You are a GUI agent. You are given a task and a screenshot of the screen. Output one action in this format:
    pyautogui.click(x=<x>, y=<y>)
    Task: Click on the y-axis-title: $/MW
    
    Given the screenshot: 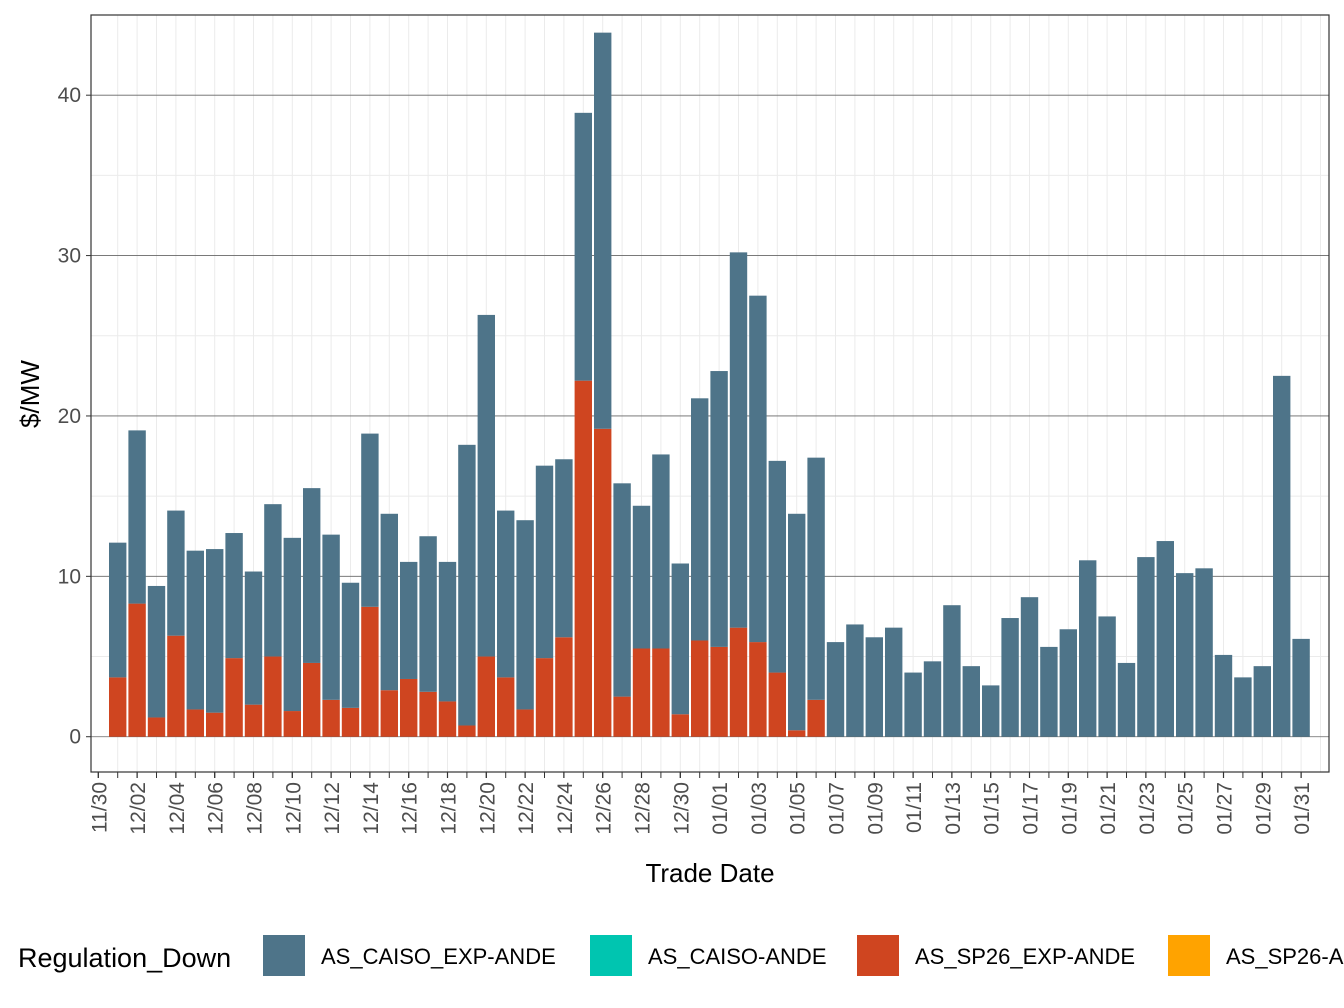 What is the action you would take?
    pyautogui.click(x=30, y=394)
    